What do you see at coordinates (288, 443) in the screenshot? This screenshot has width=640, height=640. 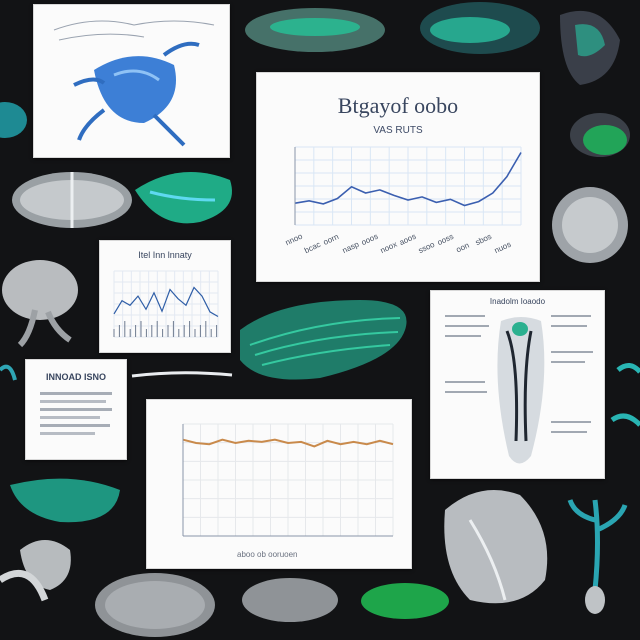 I see `bottom-chart-series` at bounding box center [288, 443].